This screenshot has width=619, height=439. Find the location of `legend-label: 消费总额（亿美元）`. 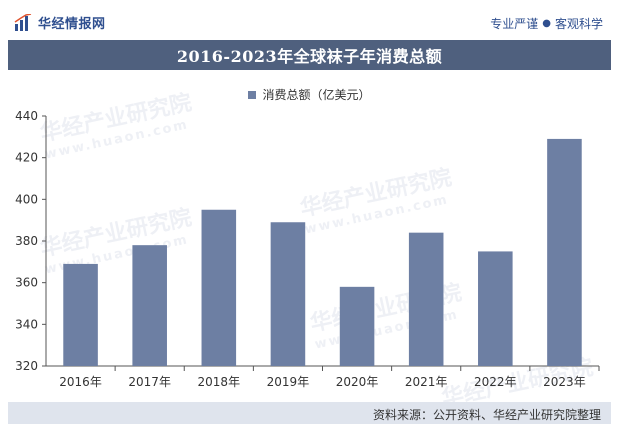

legend-label: 消费总额（亿美元） is located at coordinates (316, 95).